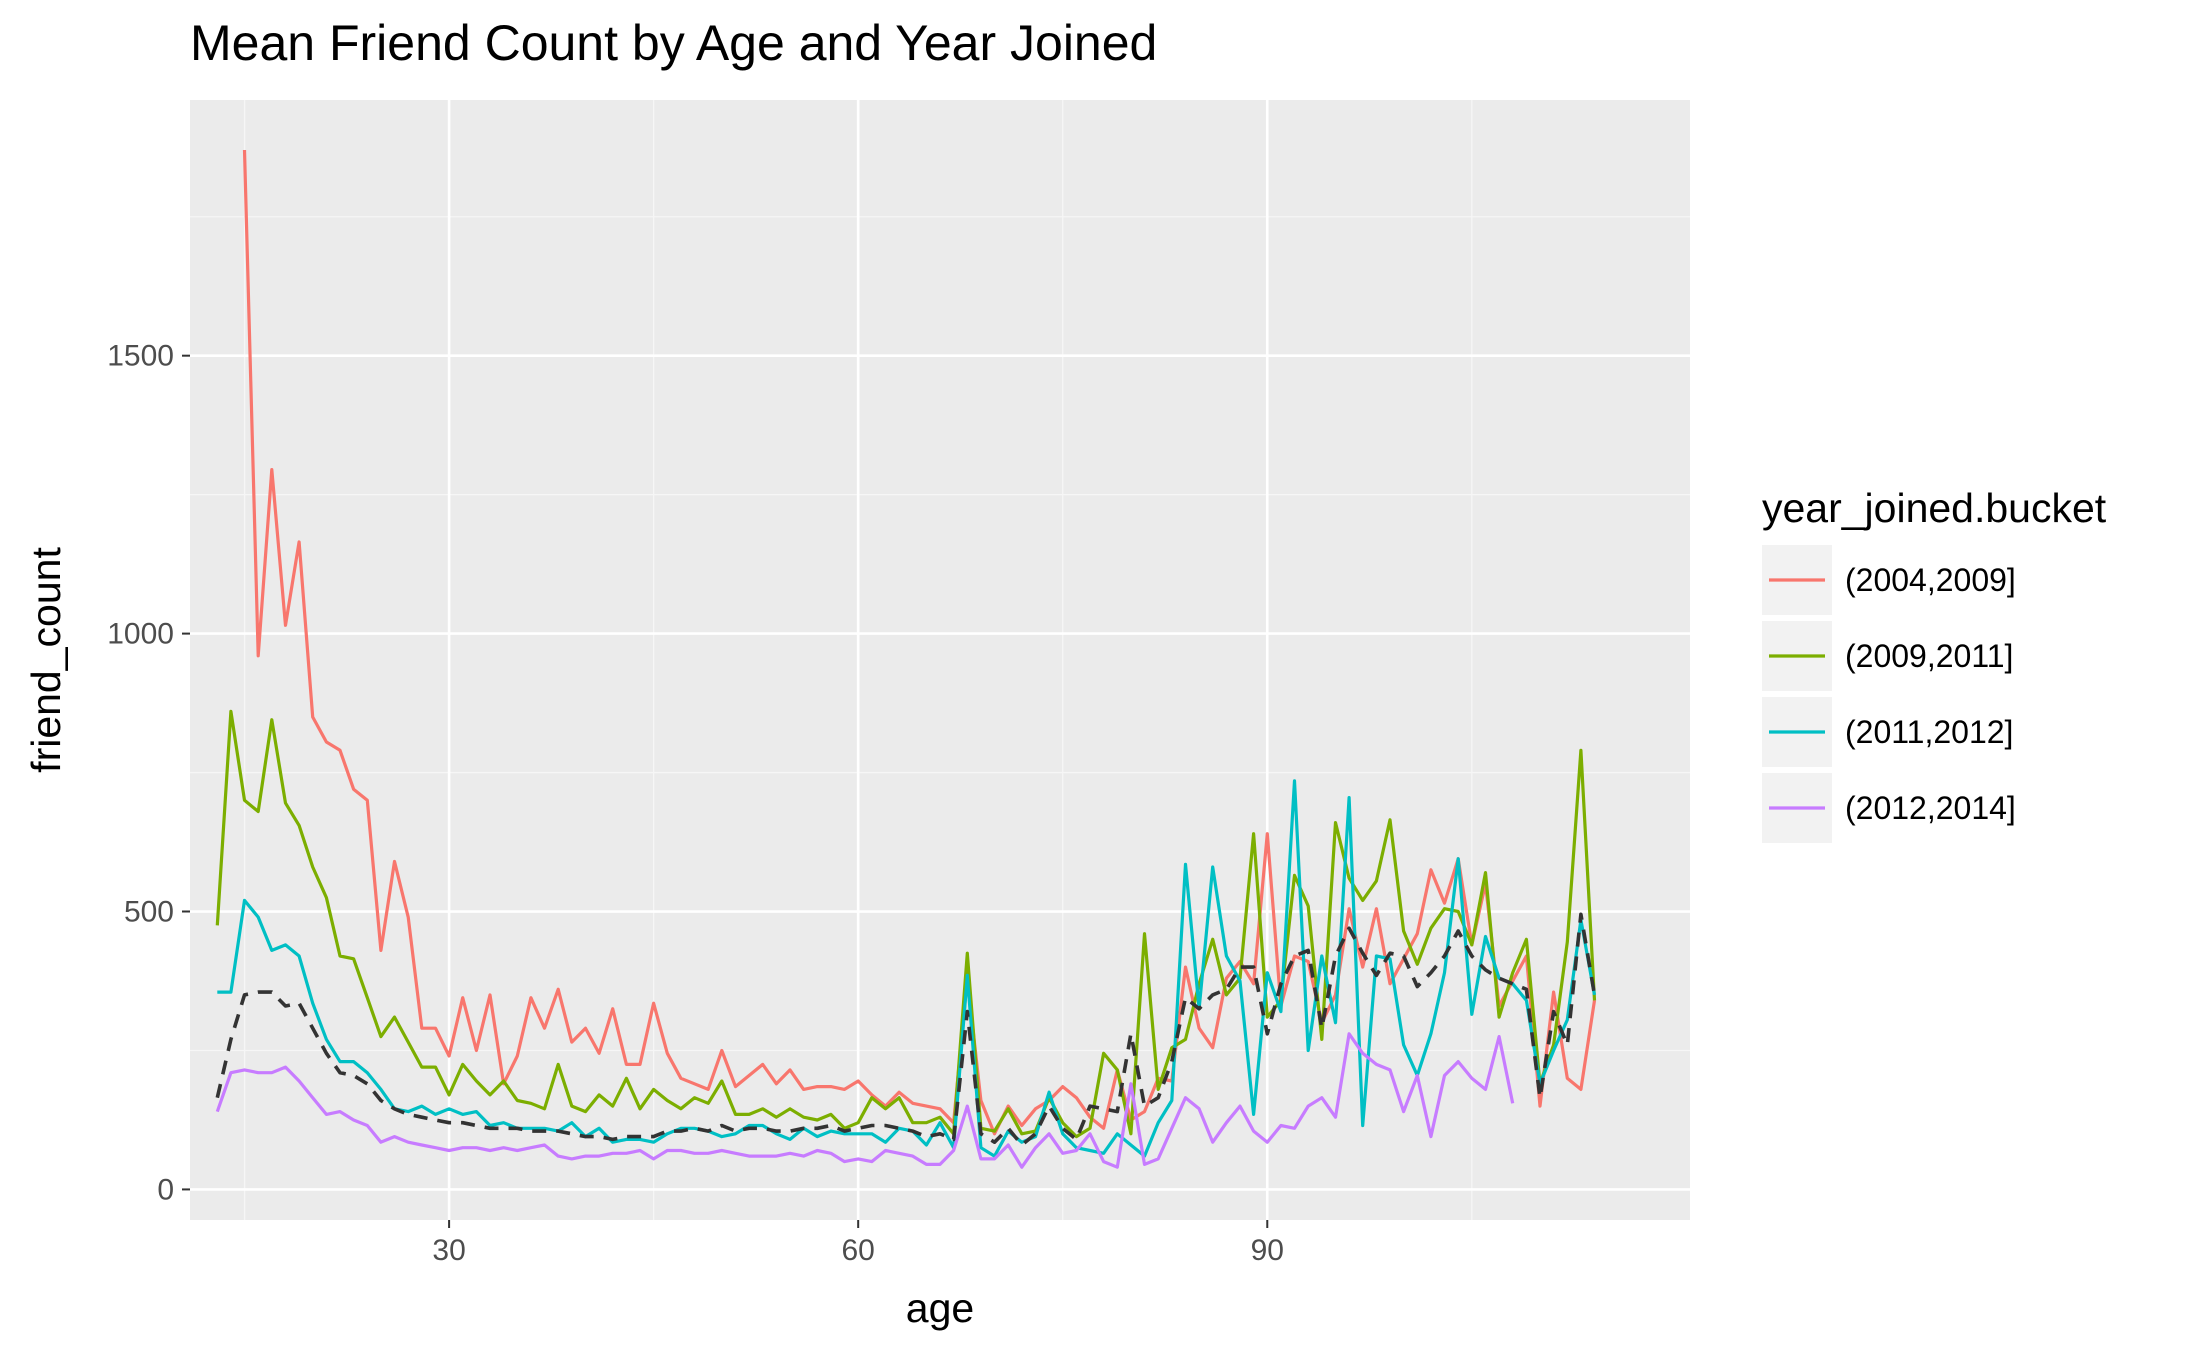 This screenshot has height=1351, width=2187. I want to click on legend-title: year_joined.bucket, so click(1934, 508).